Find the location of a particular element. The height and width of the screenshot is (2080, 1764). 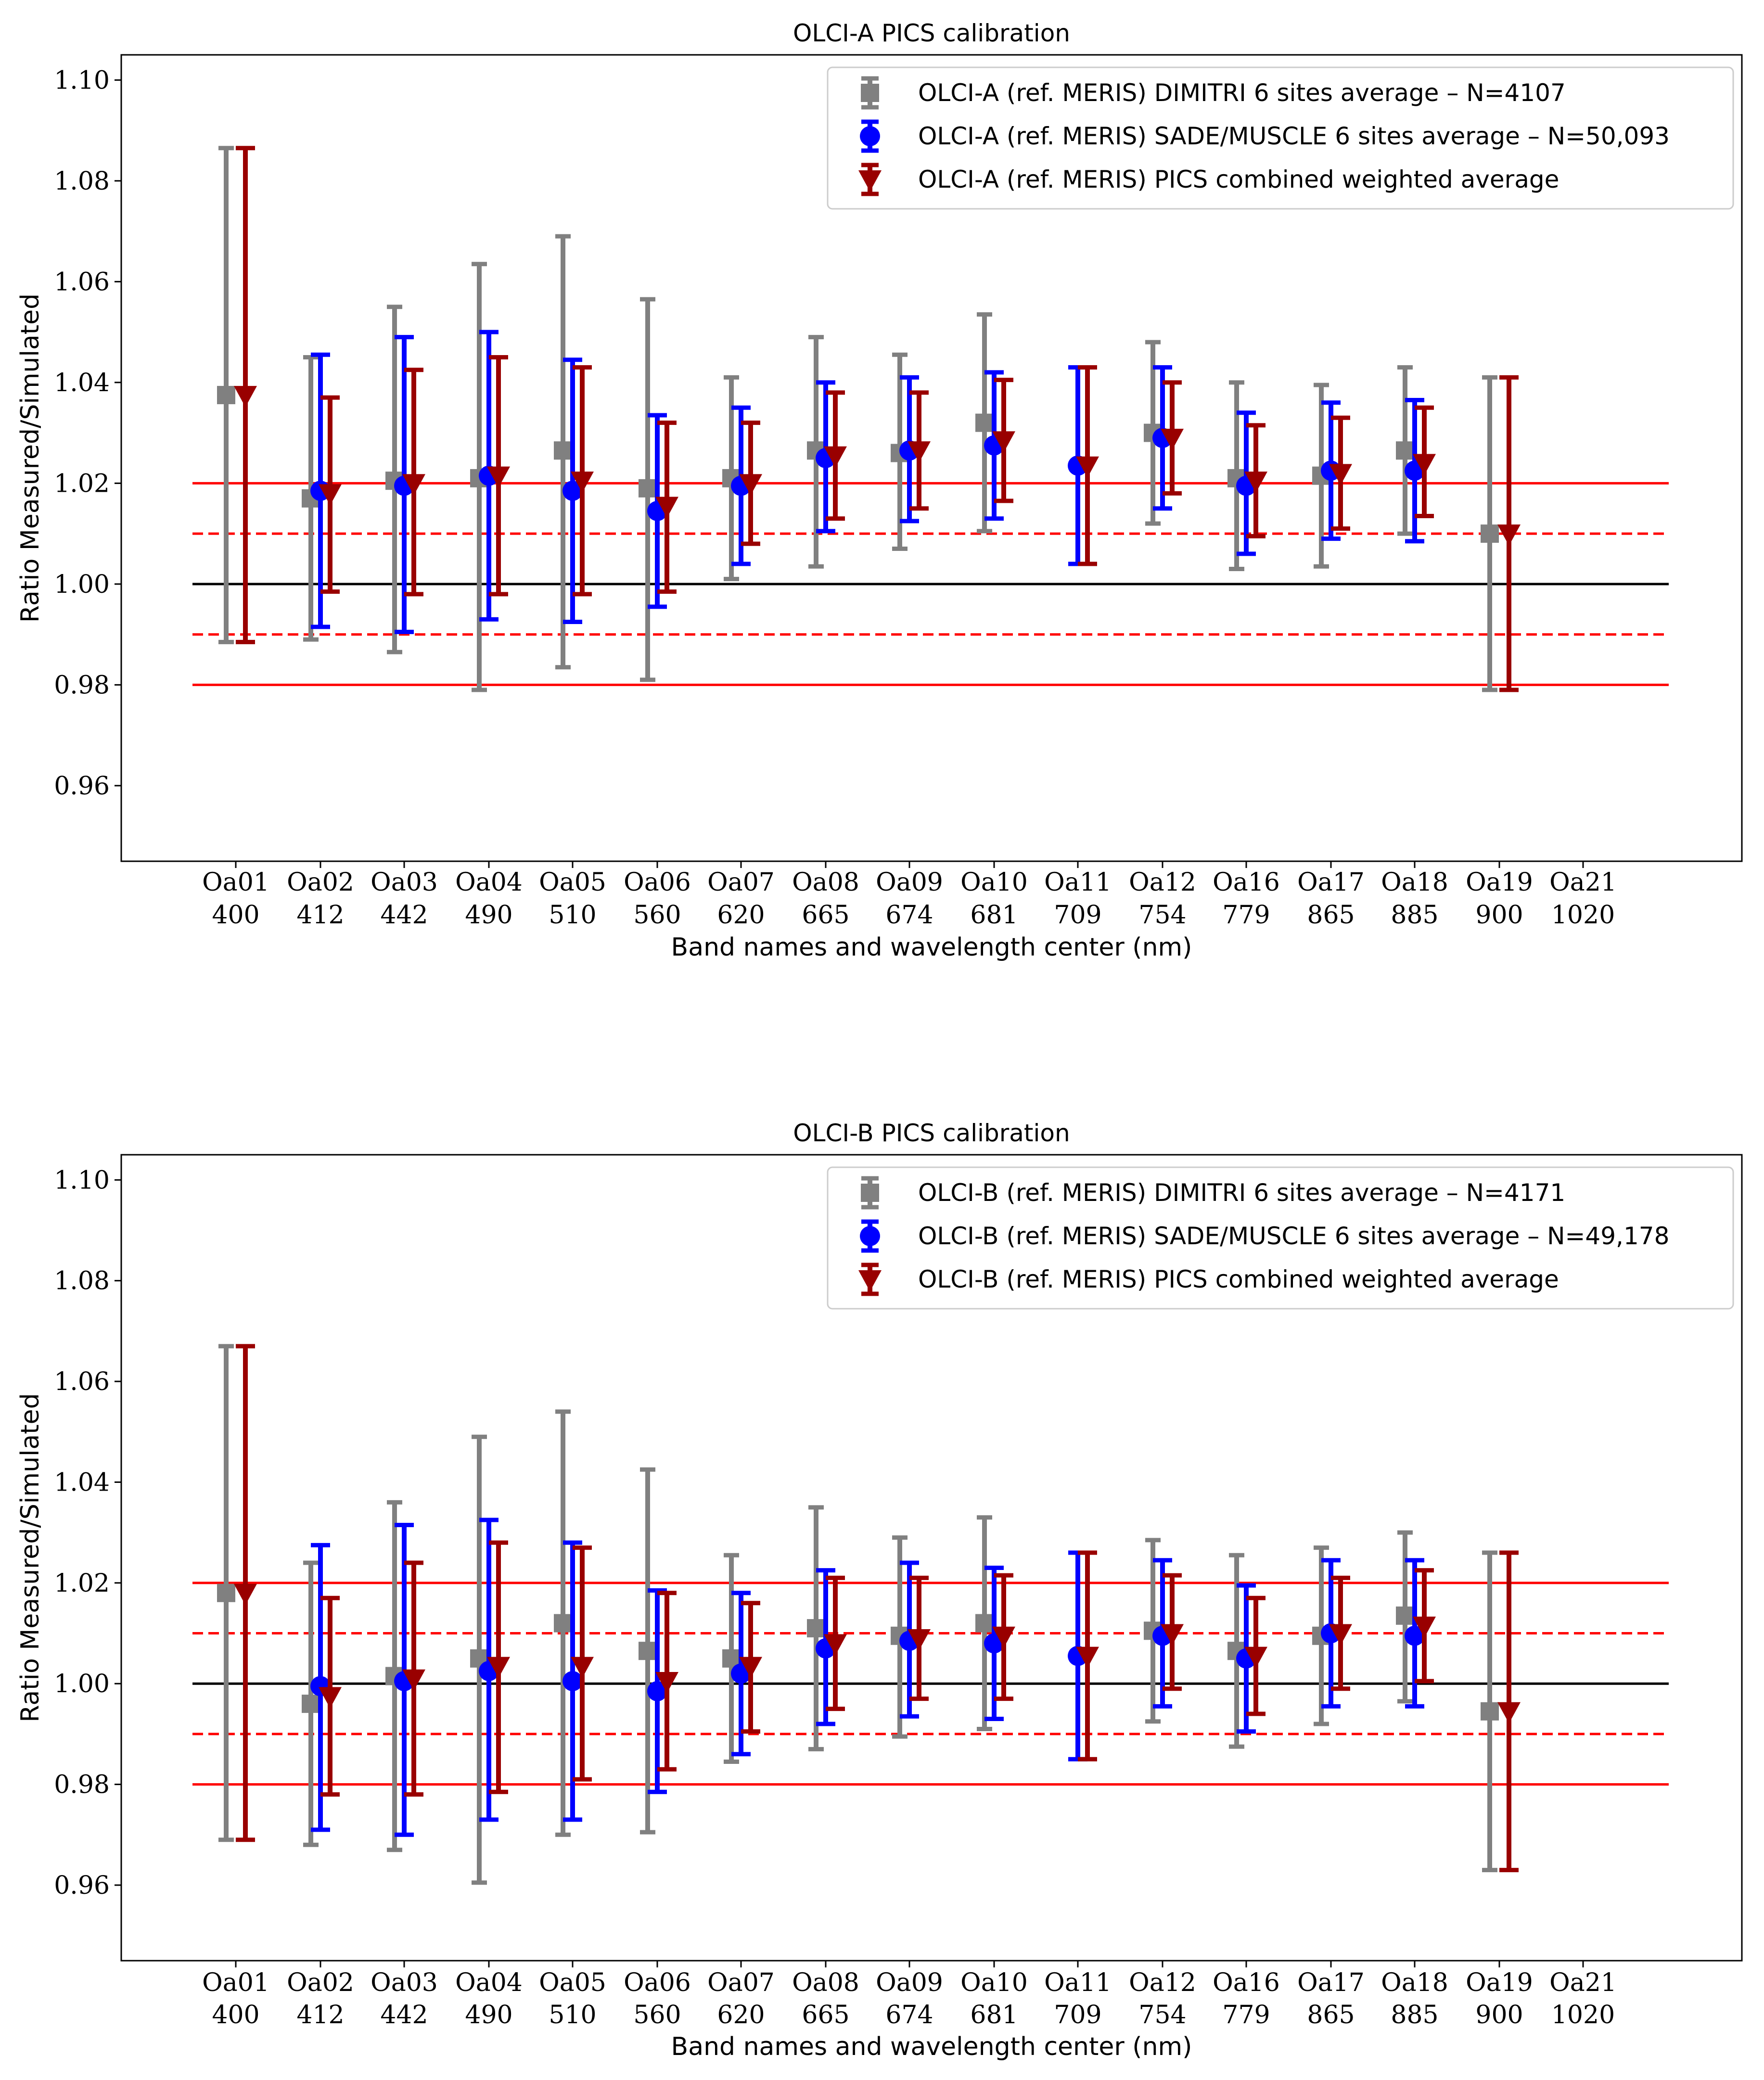

x-tick-wavelength-label: 400 is located at coordinates (235, 915).